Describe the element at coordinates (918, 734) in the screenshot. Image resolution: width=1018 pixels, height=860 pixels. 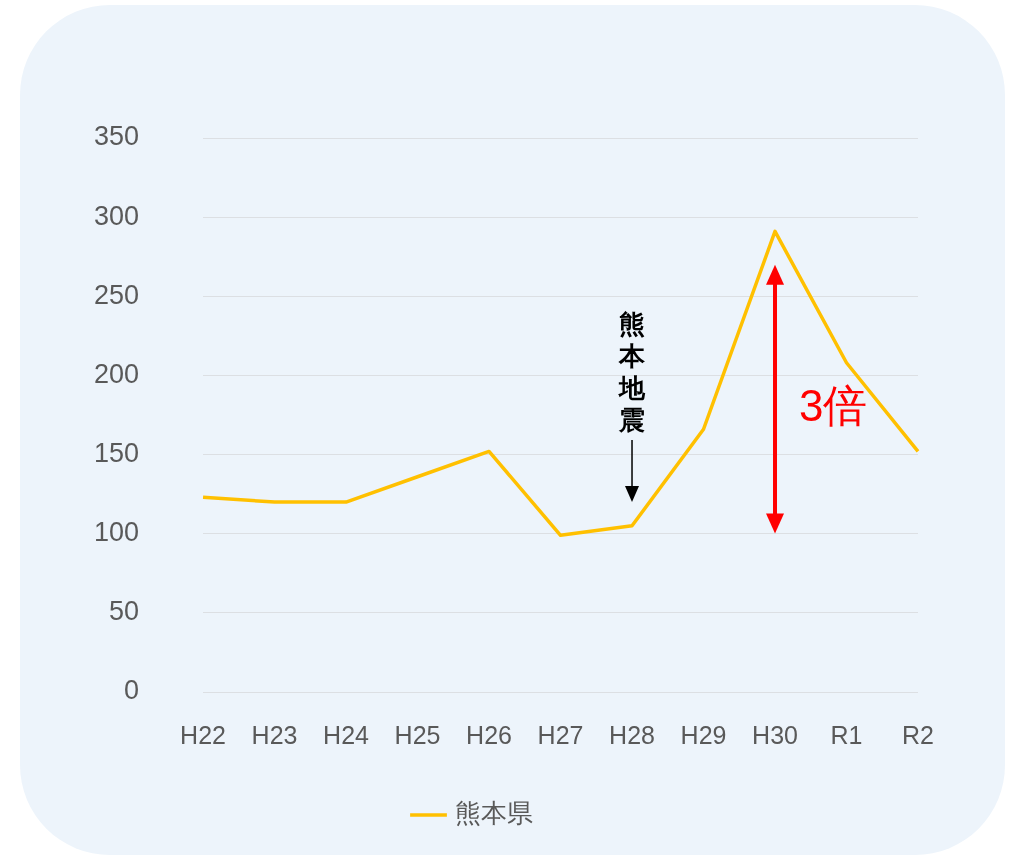
I see `x-tick-label: R2` at that location.